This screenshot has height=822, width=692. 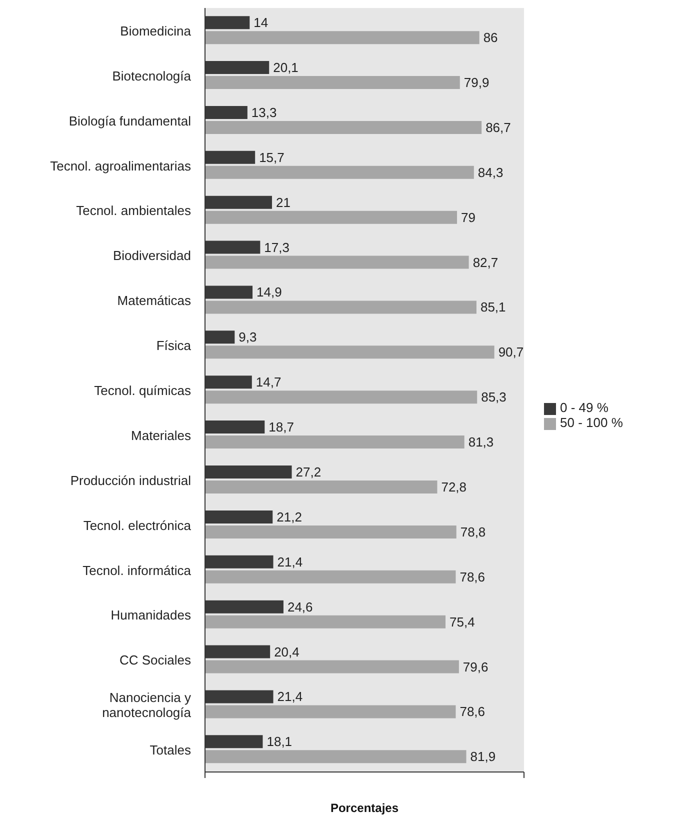 I want to click on data-label: 21,2, so click(x=289, y=516).